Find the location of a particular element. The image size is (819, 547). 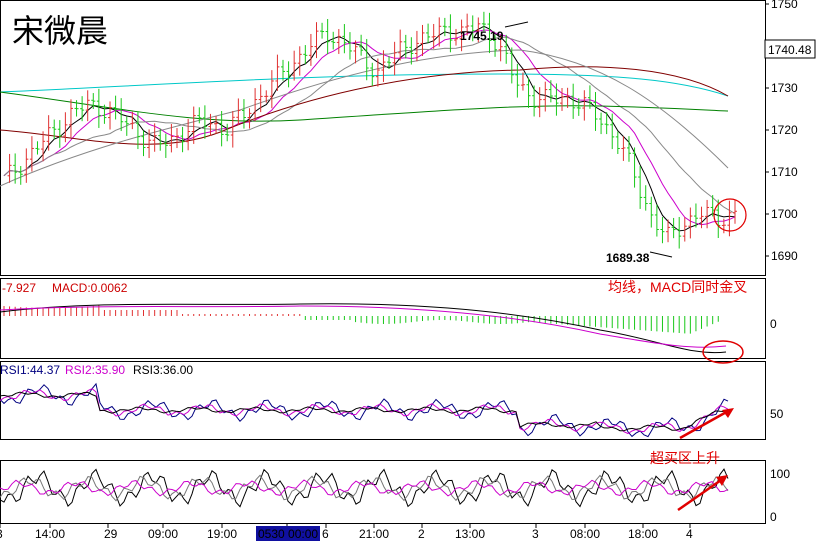

rsi3-line is located at coordinates (364, 411).